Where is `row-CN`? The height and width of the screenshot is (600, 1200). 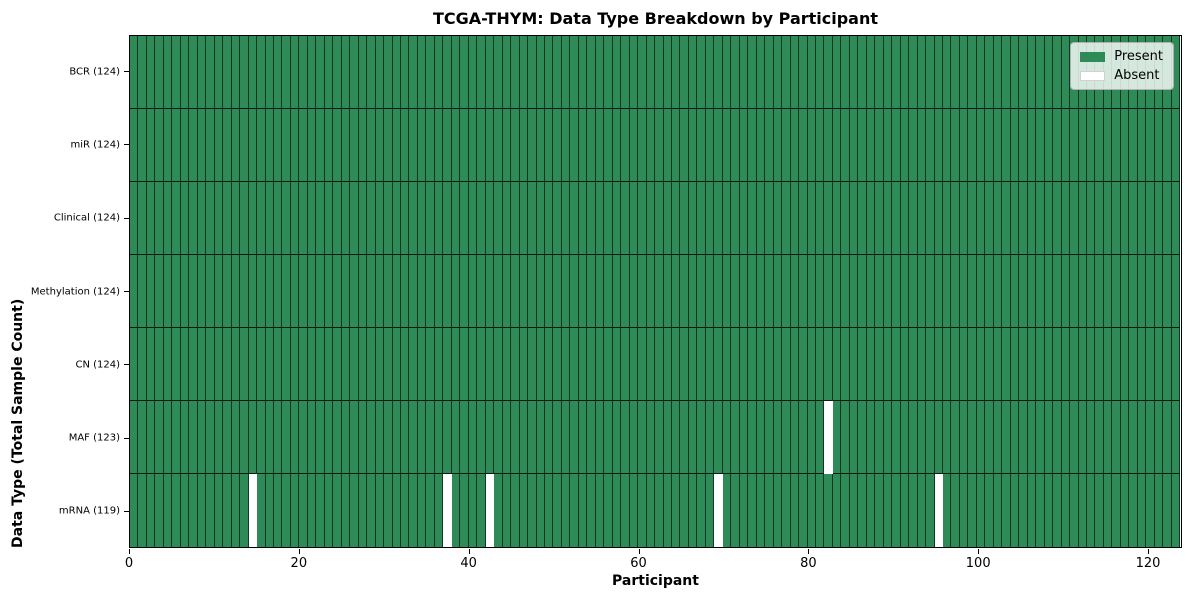 row-CN is located at coordinates (655, 364).